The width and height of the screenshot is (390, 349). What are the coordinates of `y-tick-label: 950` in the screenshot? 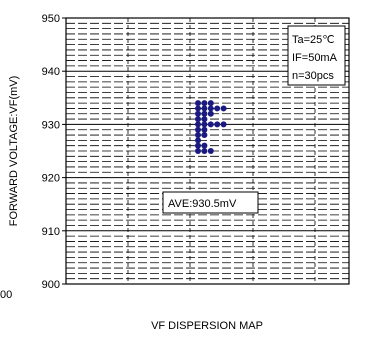 It's located at (51, 19).